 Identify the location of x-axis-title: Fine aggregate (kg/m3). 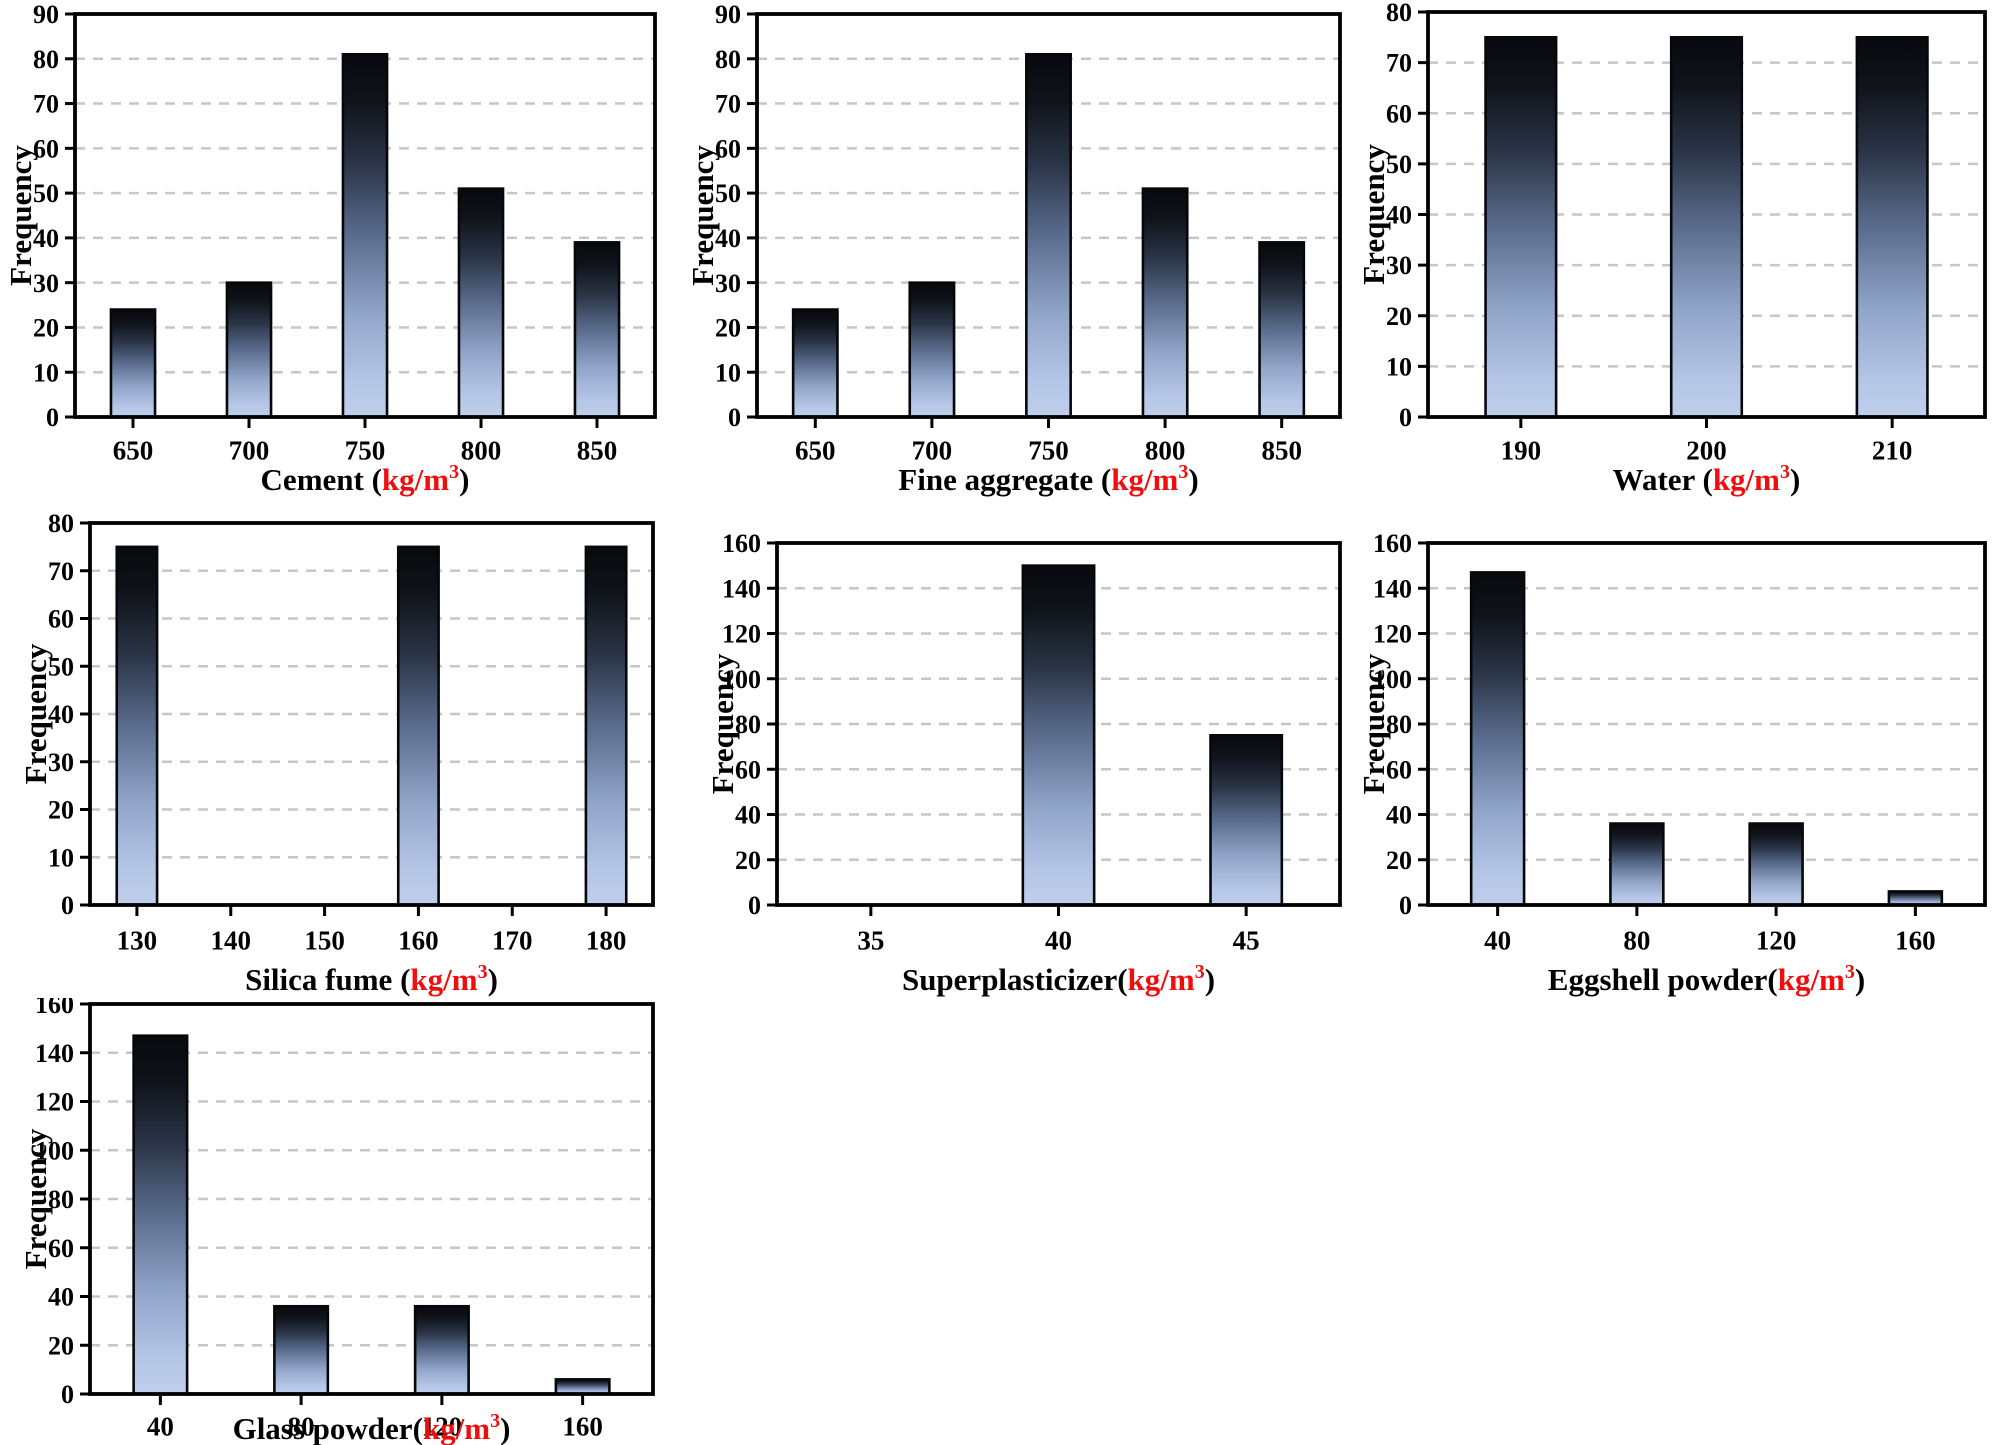
(1048, 479).